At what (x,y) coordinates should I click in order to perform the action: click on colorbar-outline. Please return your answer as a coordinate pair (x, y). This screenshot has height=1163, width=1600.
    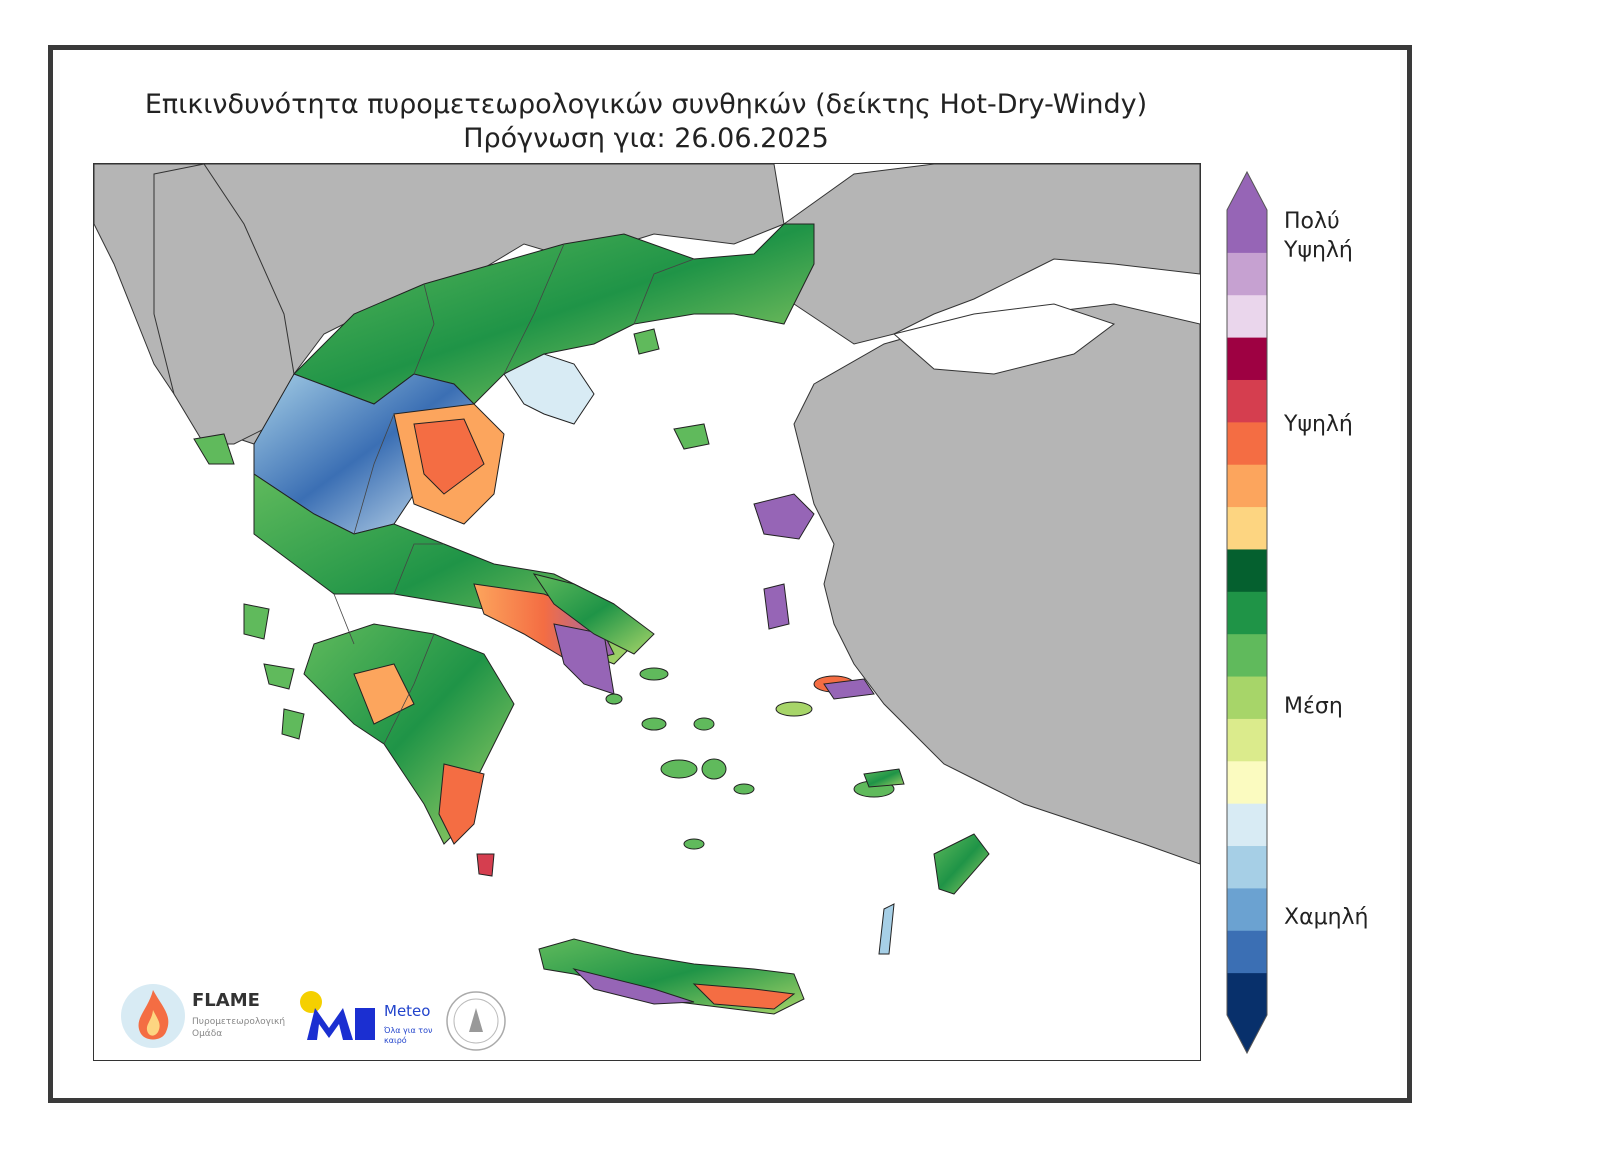
    Looking at the image, I should click on (1247, 612).